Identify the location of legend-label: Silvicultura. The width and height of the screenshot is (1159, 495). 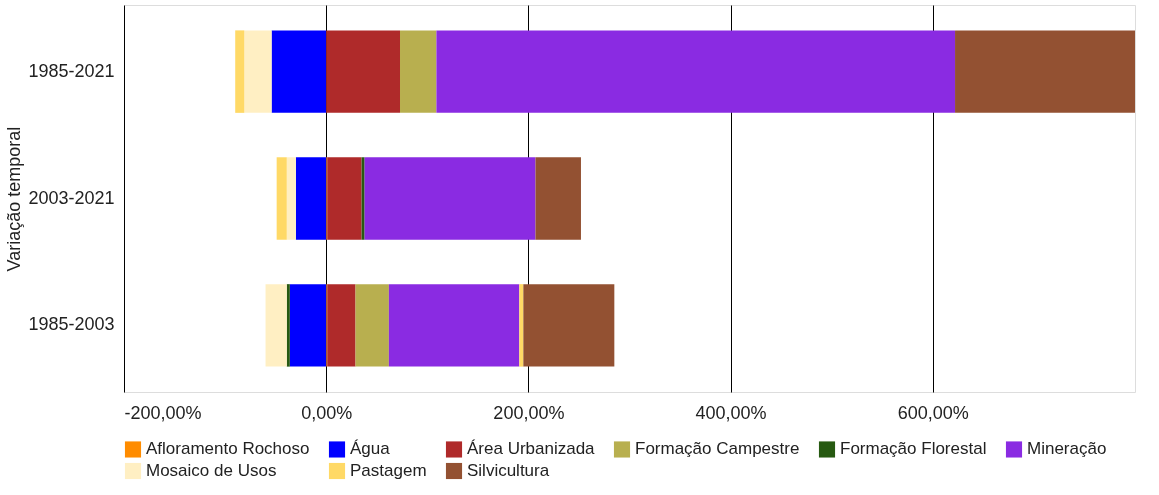
(508, 470).